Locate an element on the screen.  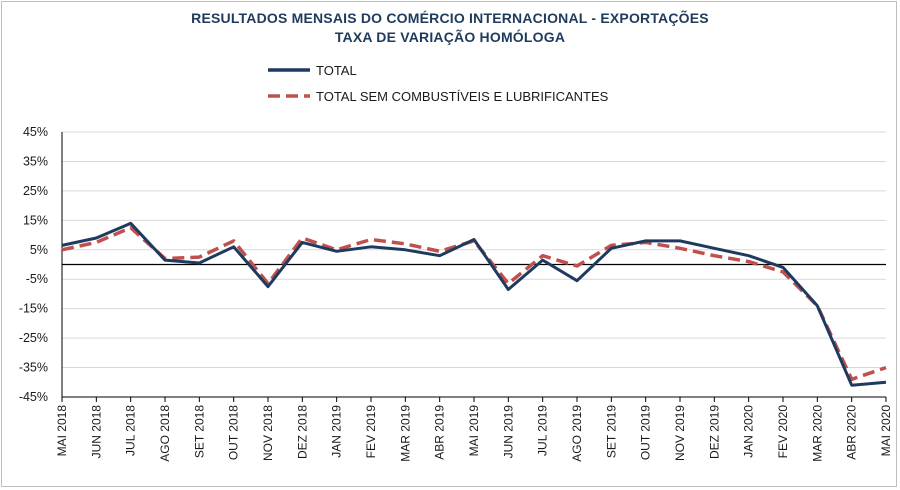
x-tick-label: MAI 2018 is located at coordinates (62, 431).